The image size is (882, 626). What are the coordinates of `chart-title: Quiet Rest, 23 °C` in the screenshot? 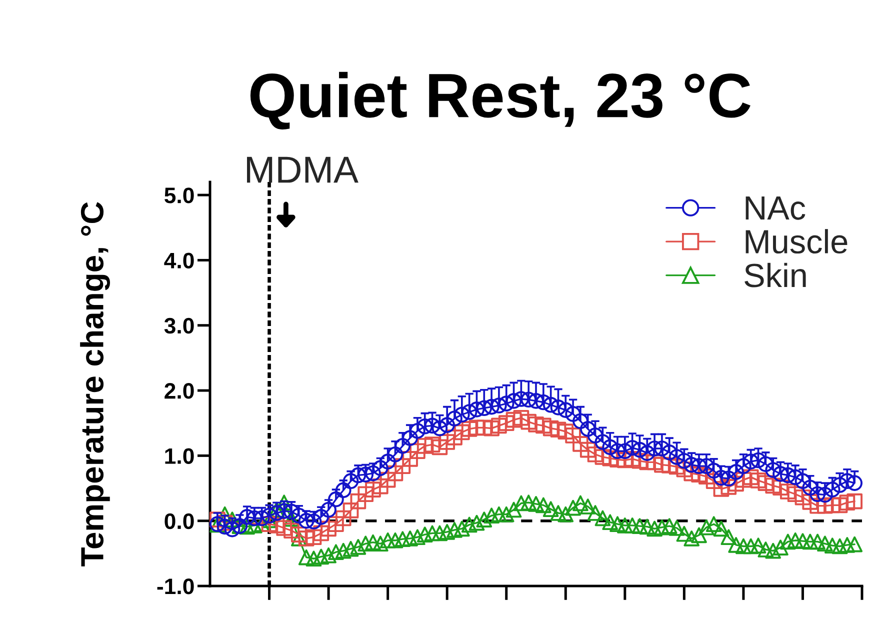 It's located at (500, 101).